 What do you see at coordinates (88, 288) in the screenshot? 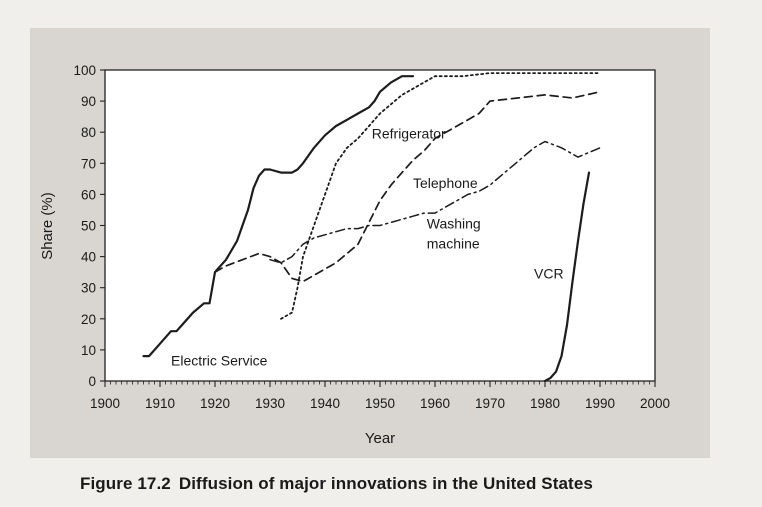
I see `y-tick-label: 30` at bounding box center [88, 288].